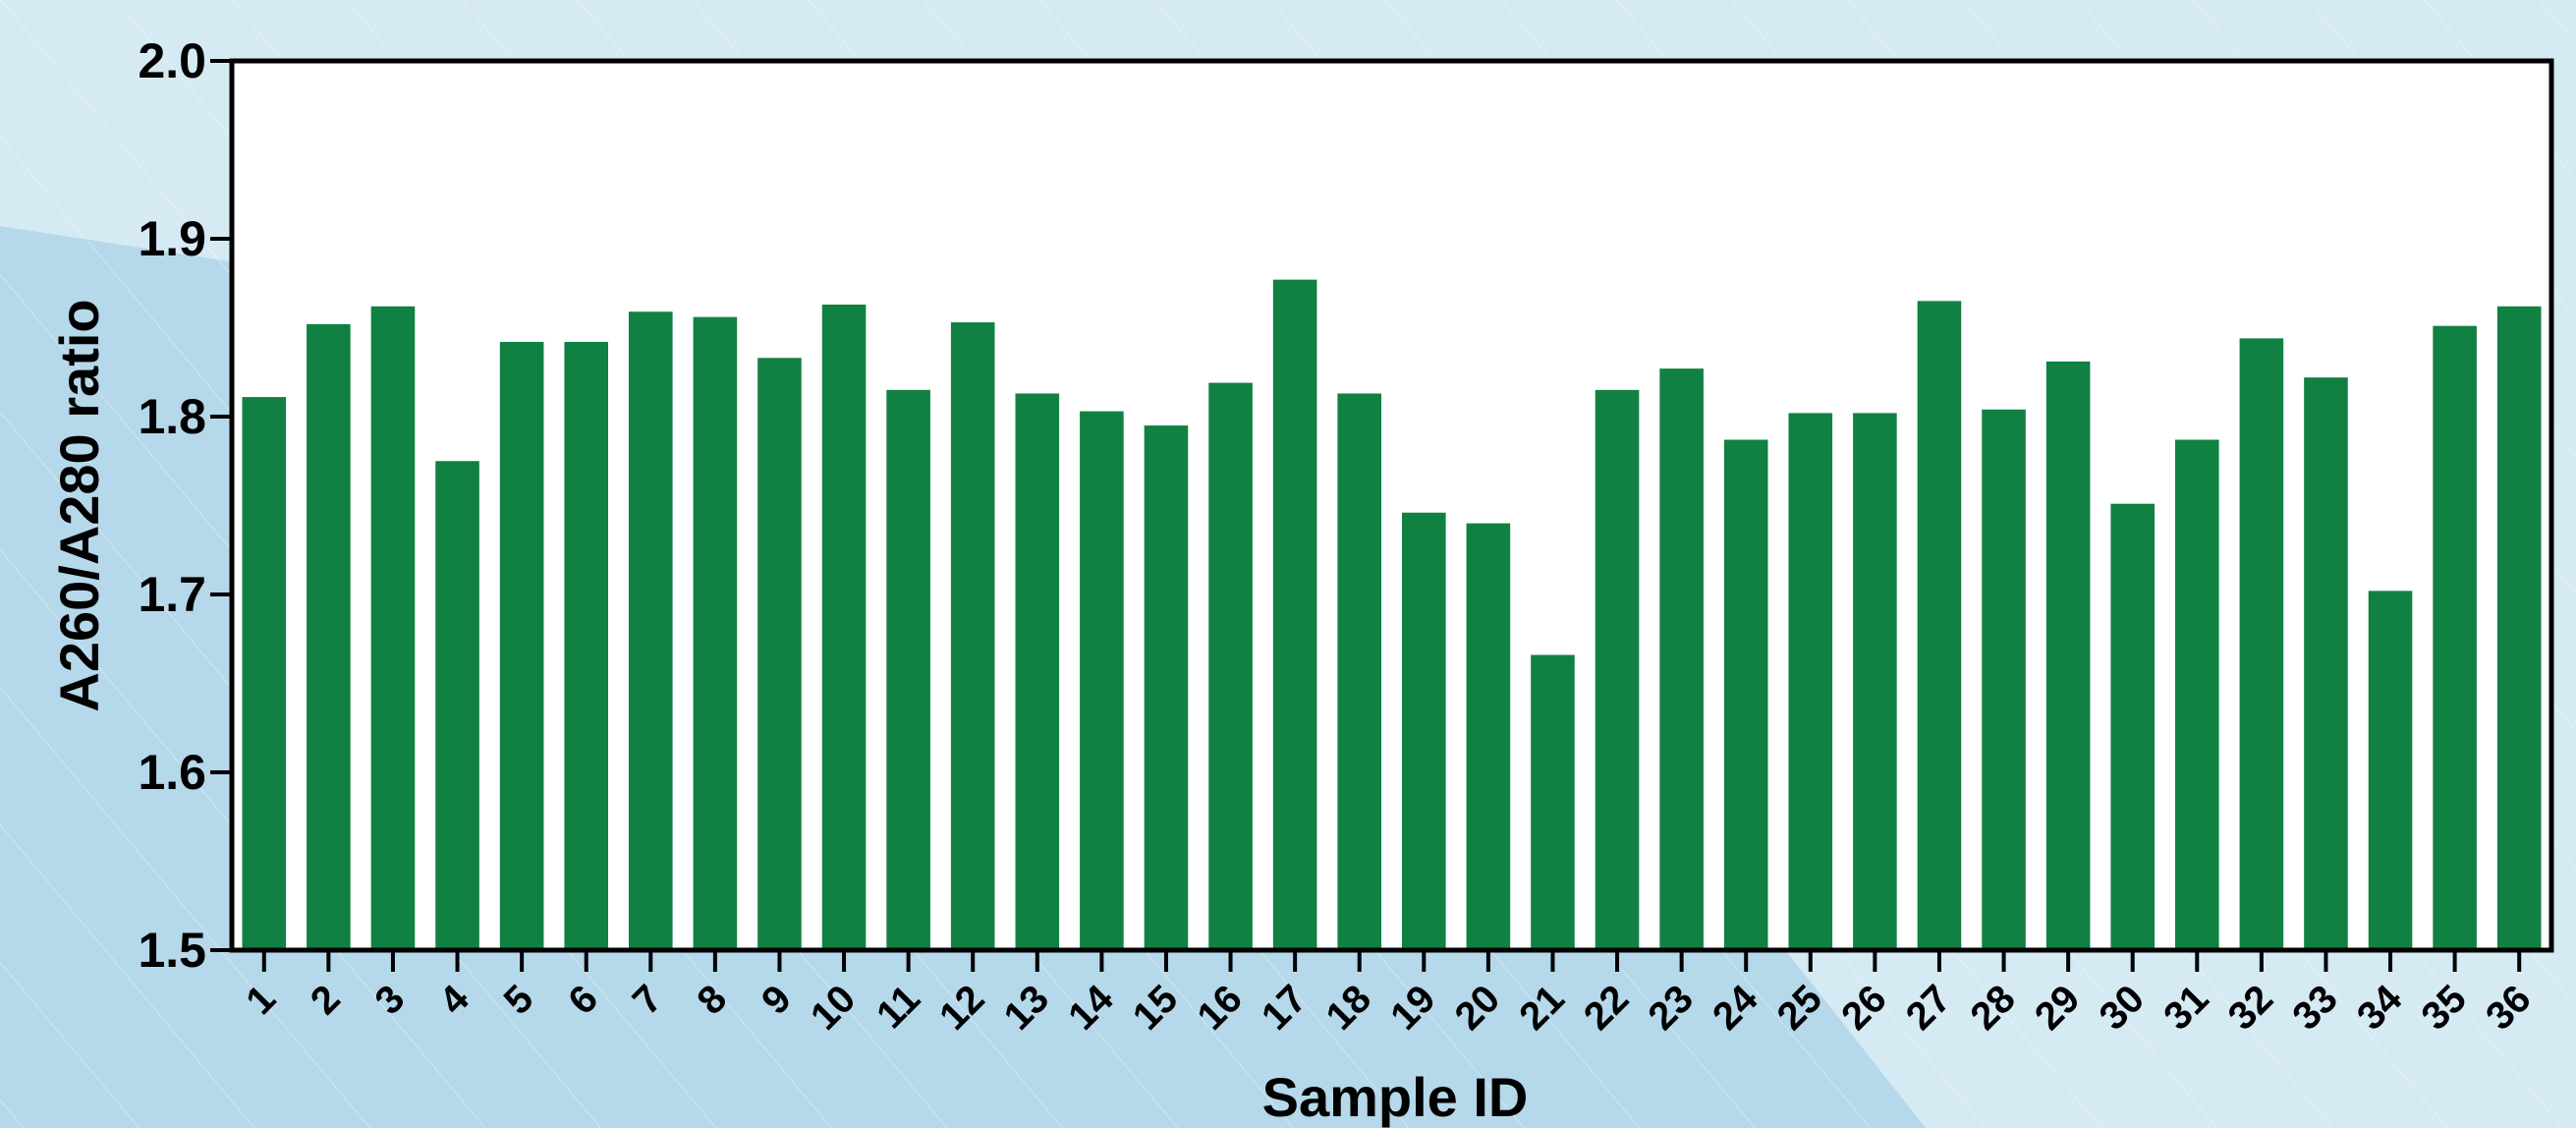 The image size is (2576, 1128). What do you see at coordinates (454, 1000) in the screenshot?
I see `x-tick-label: 4` at bounding box center [454, 1000].